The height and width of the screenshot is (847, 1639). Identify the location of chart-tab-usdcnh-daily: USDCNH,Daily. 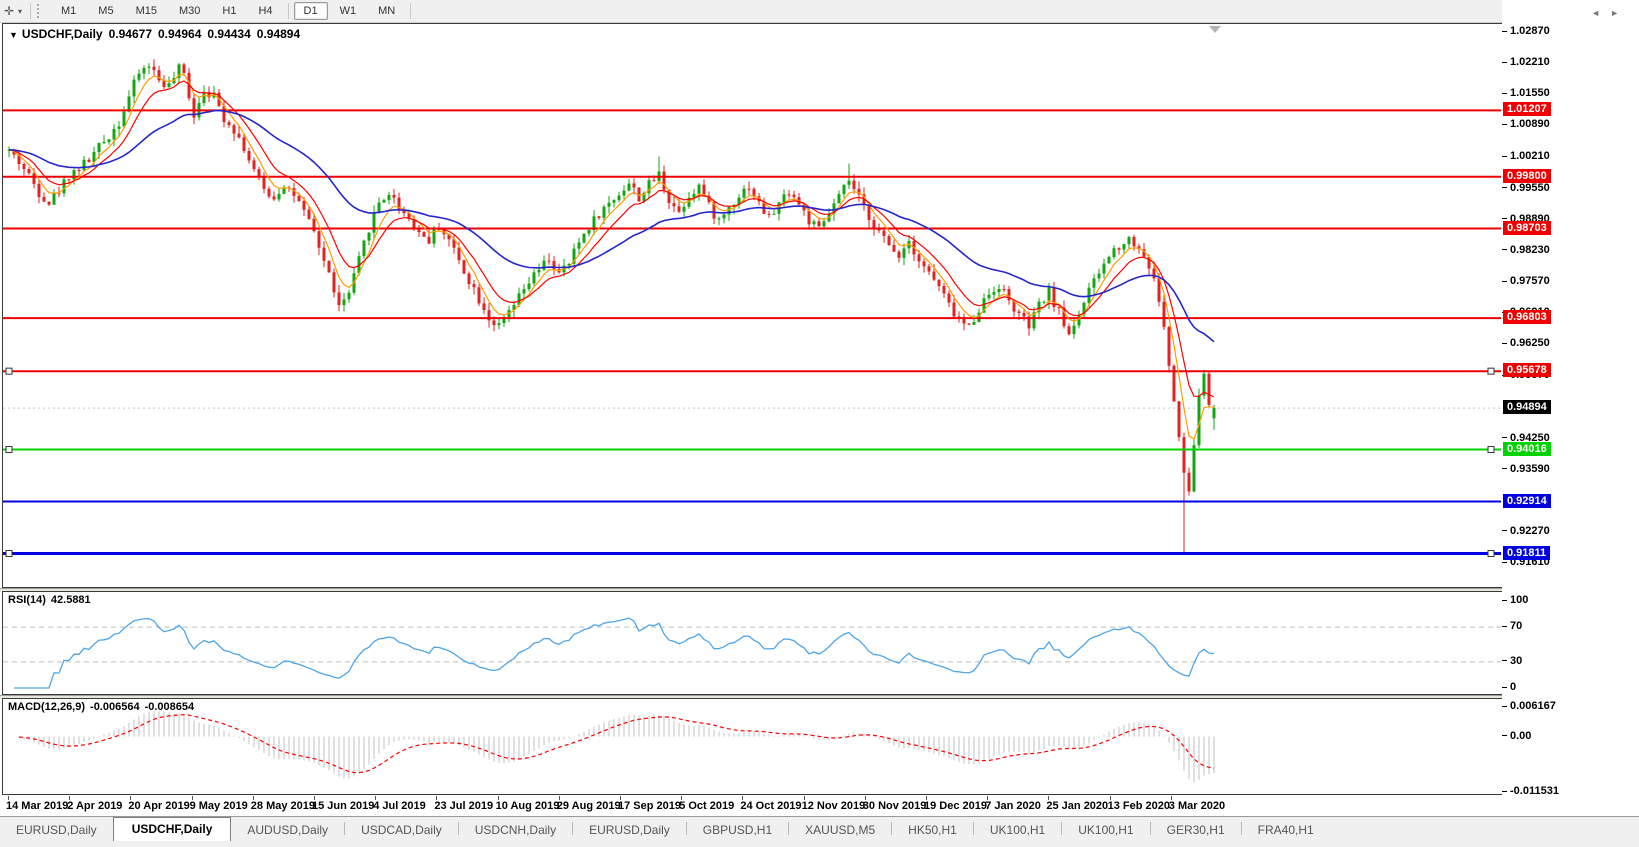
(515, 830).